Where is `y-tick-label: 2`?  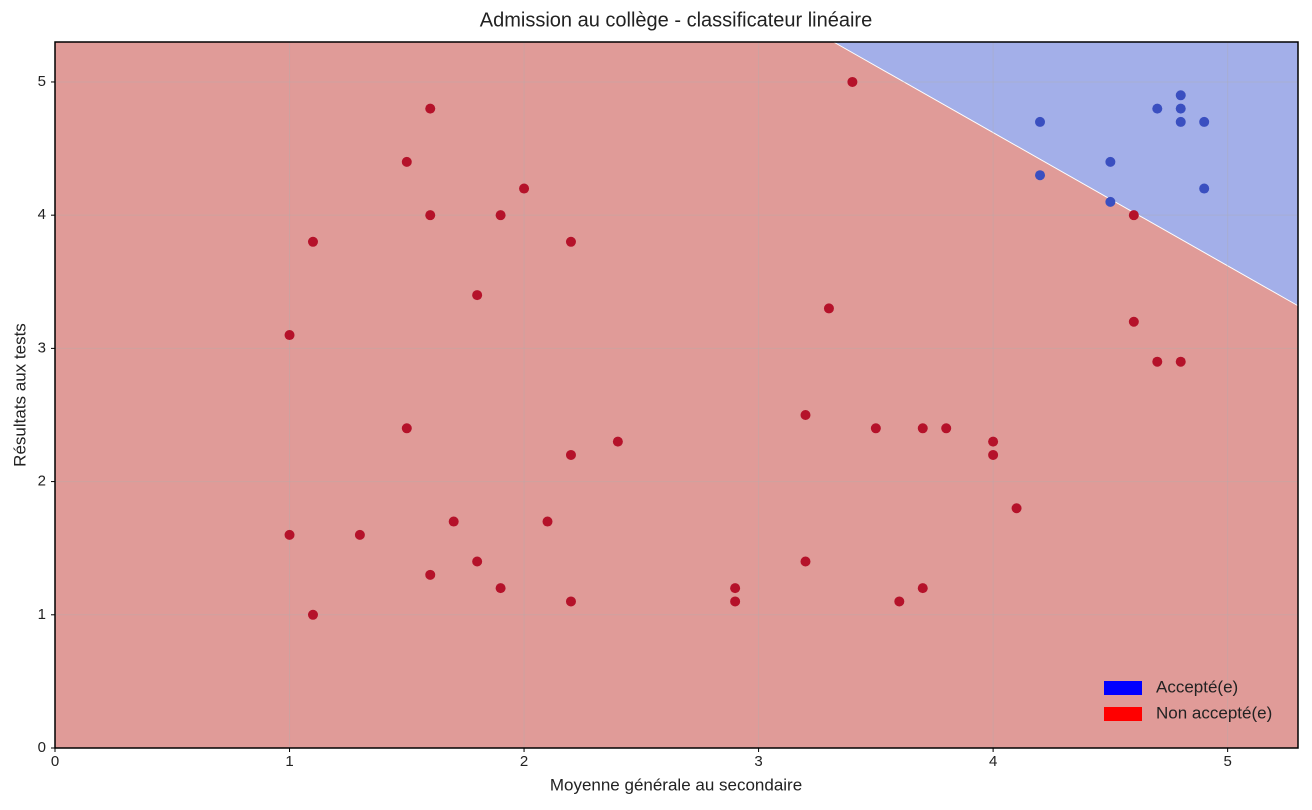 y-tick-label: 2 is located at coordinates (42, 481).